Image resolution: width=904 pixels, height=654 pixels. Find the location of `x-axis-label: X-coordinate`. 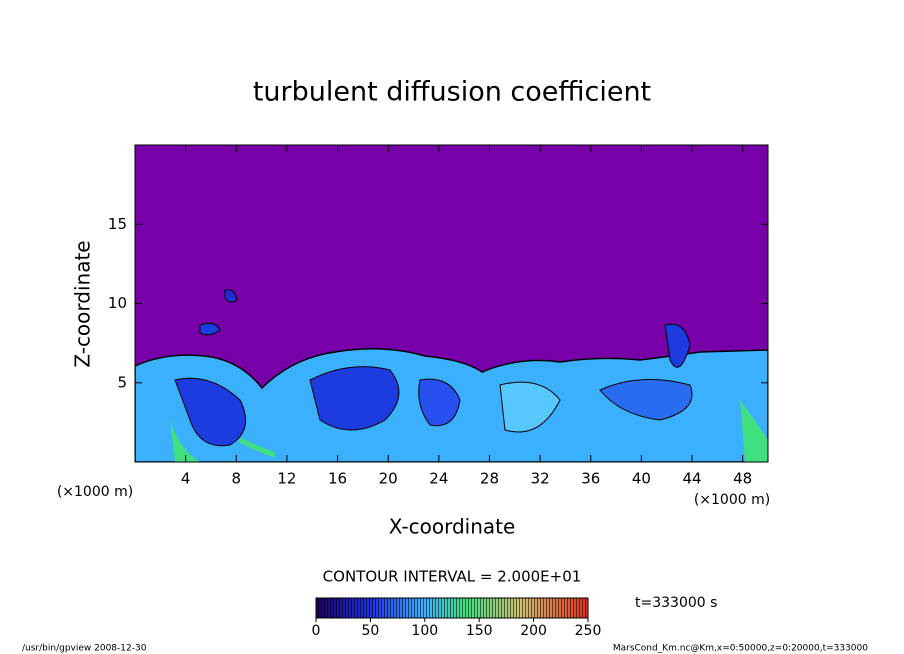

x-axis-label: X-coordinate is located at coordinates (452, 527).